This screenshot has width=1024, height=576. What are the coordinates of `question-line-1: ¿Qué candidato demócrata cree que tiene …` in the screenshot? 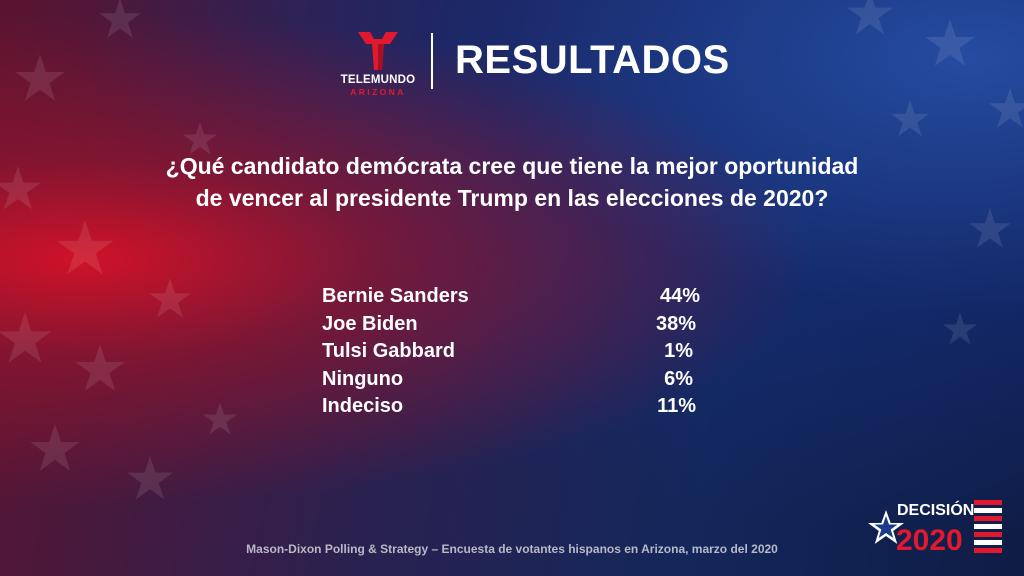 It's located at (512, 166).